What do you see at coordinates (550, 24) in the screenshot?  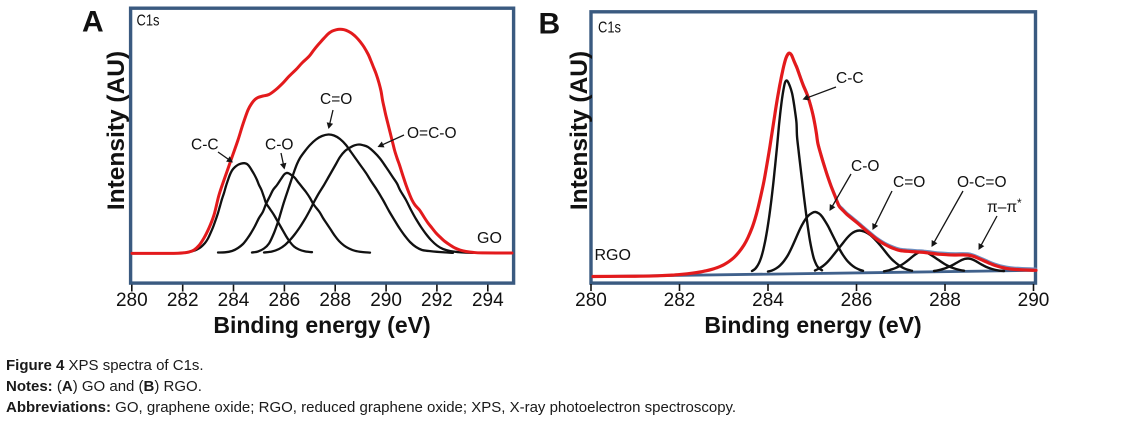 I see `svg-text: B` at bounding box center [550, 24].